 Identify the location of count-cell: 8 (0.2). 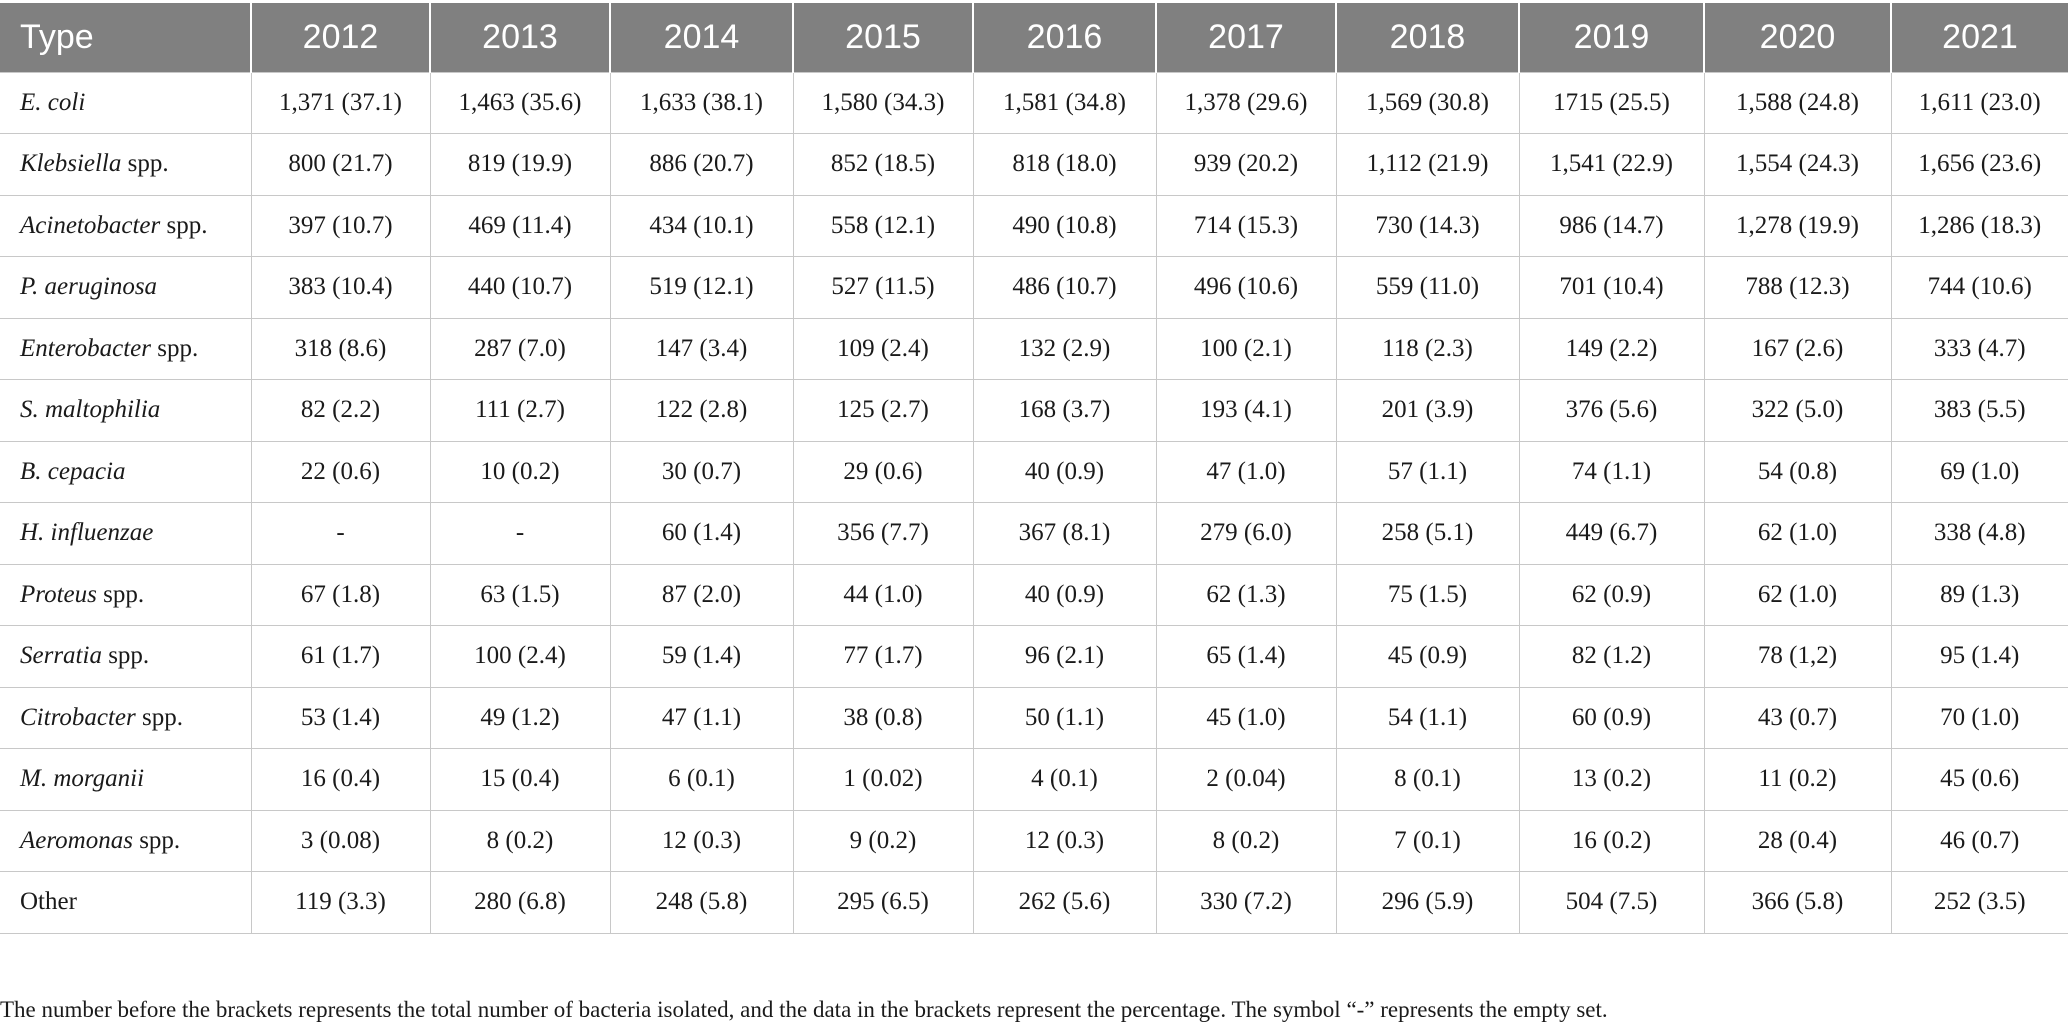
(1246, 840).